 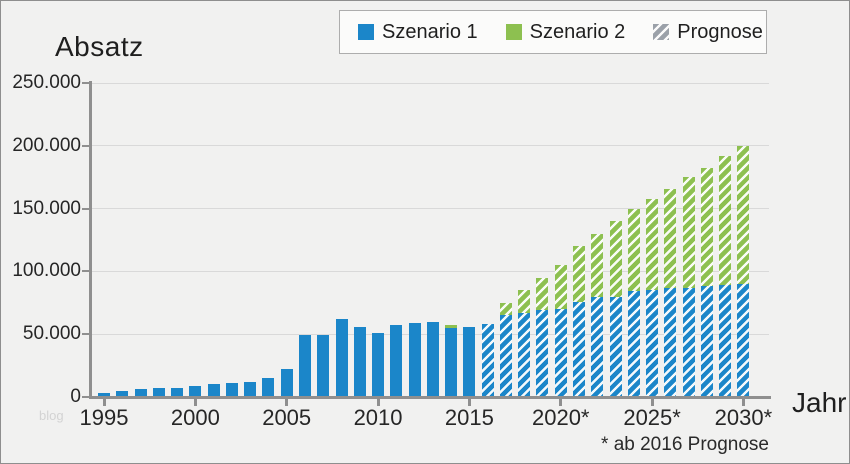 I want to click on x-tick-label-1995: 1995, so click(x=104, y=417).